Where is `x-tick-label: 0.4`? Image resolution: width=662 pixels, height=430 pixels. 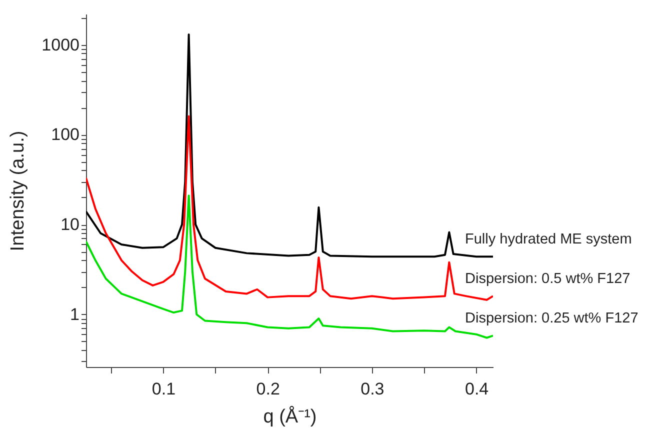 x-tick-label: 0.4 is located at coordinates (476, 389).